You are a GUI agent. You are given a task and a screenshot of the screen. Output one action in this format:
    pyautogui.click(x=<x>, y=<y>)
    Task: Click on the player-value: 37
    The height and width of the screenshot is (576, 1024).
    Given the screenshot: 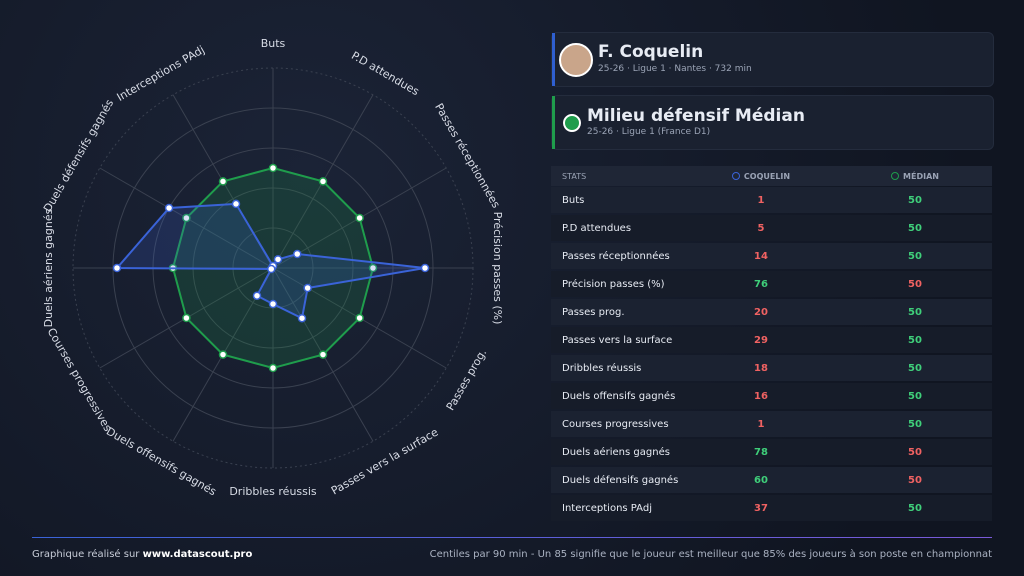 What is the action you would take?
    pyautogui.click(x=761, y=508)
    